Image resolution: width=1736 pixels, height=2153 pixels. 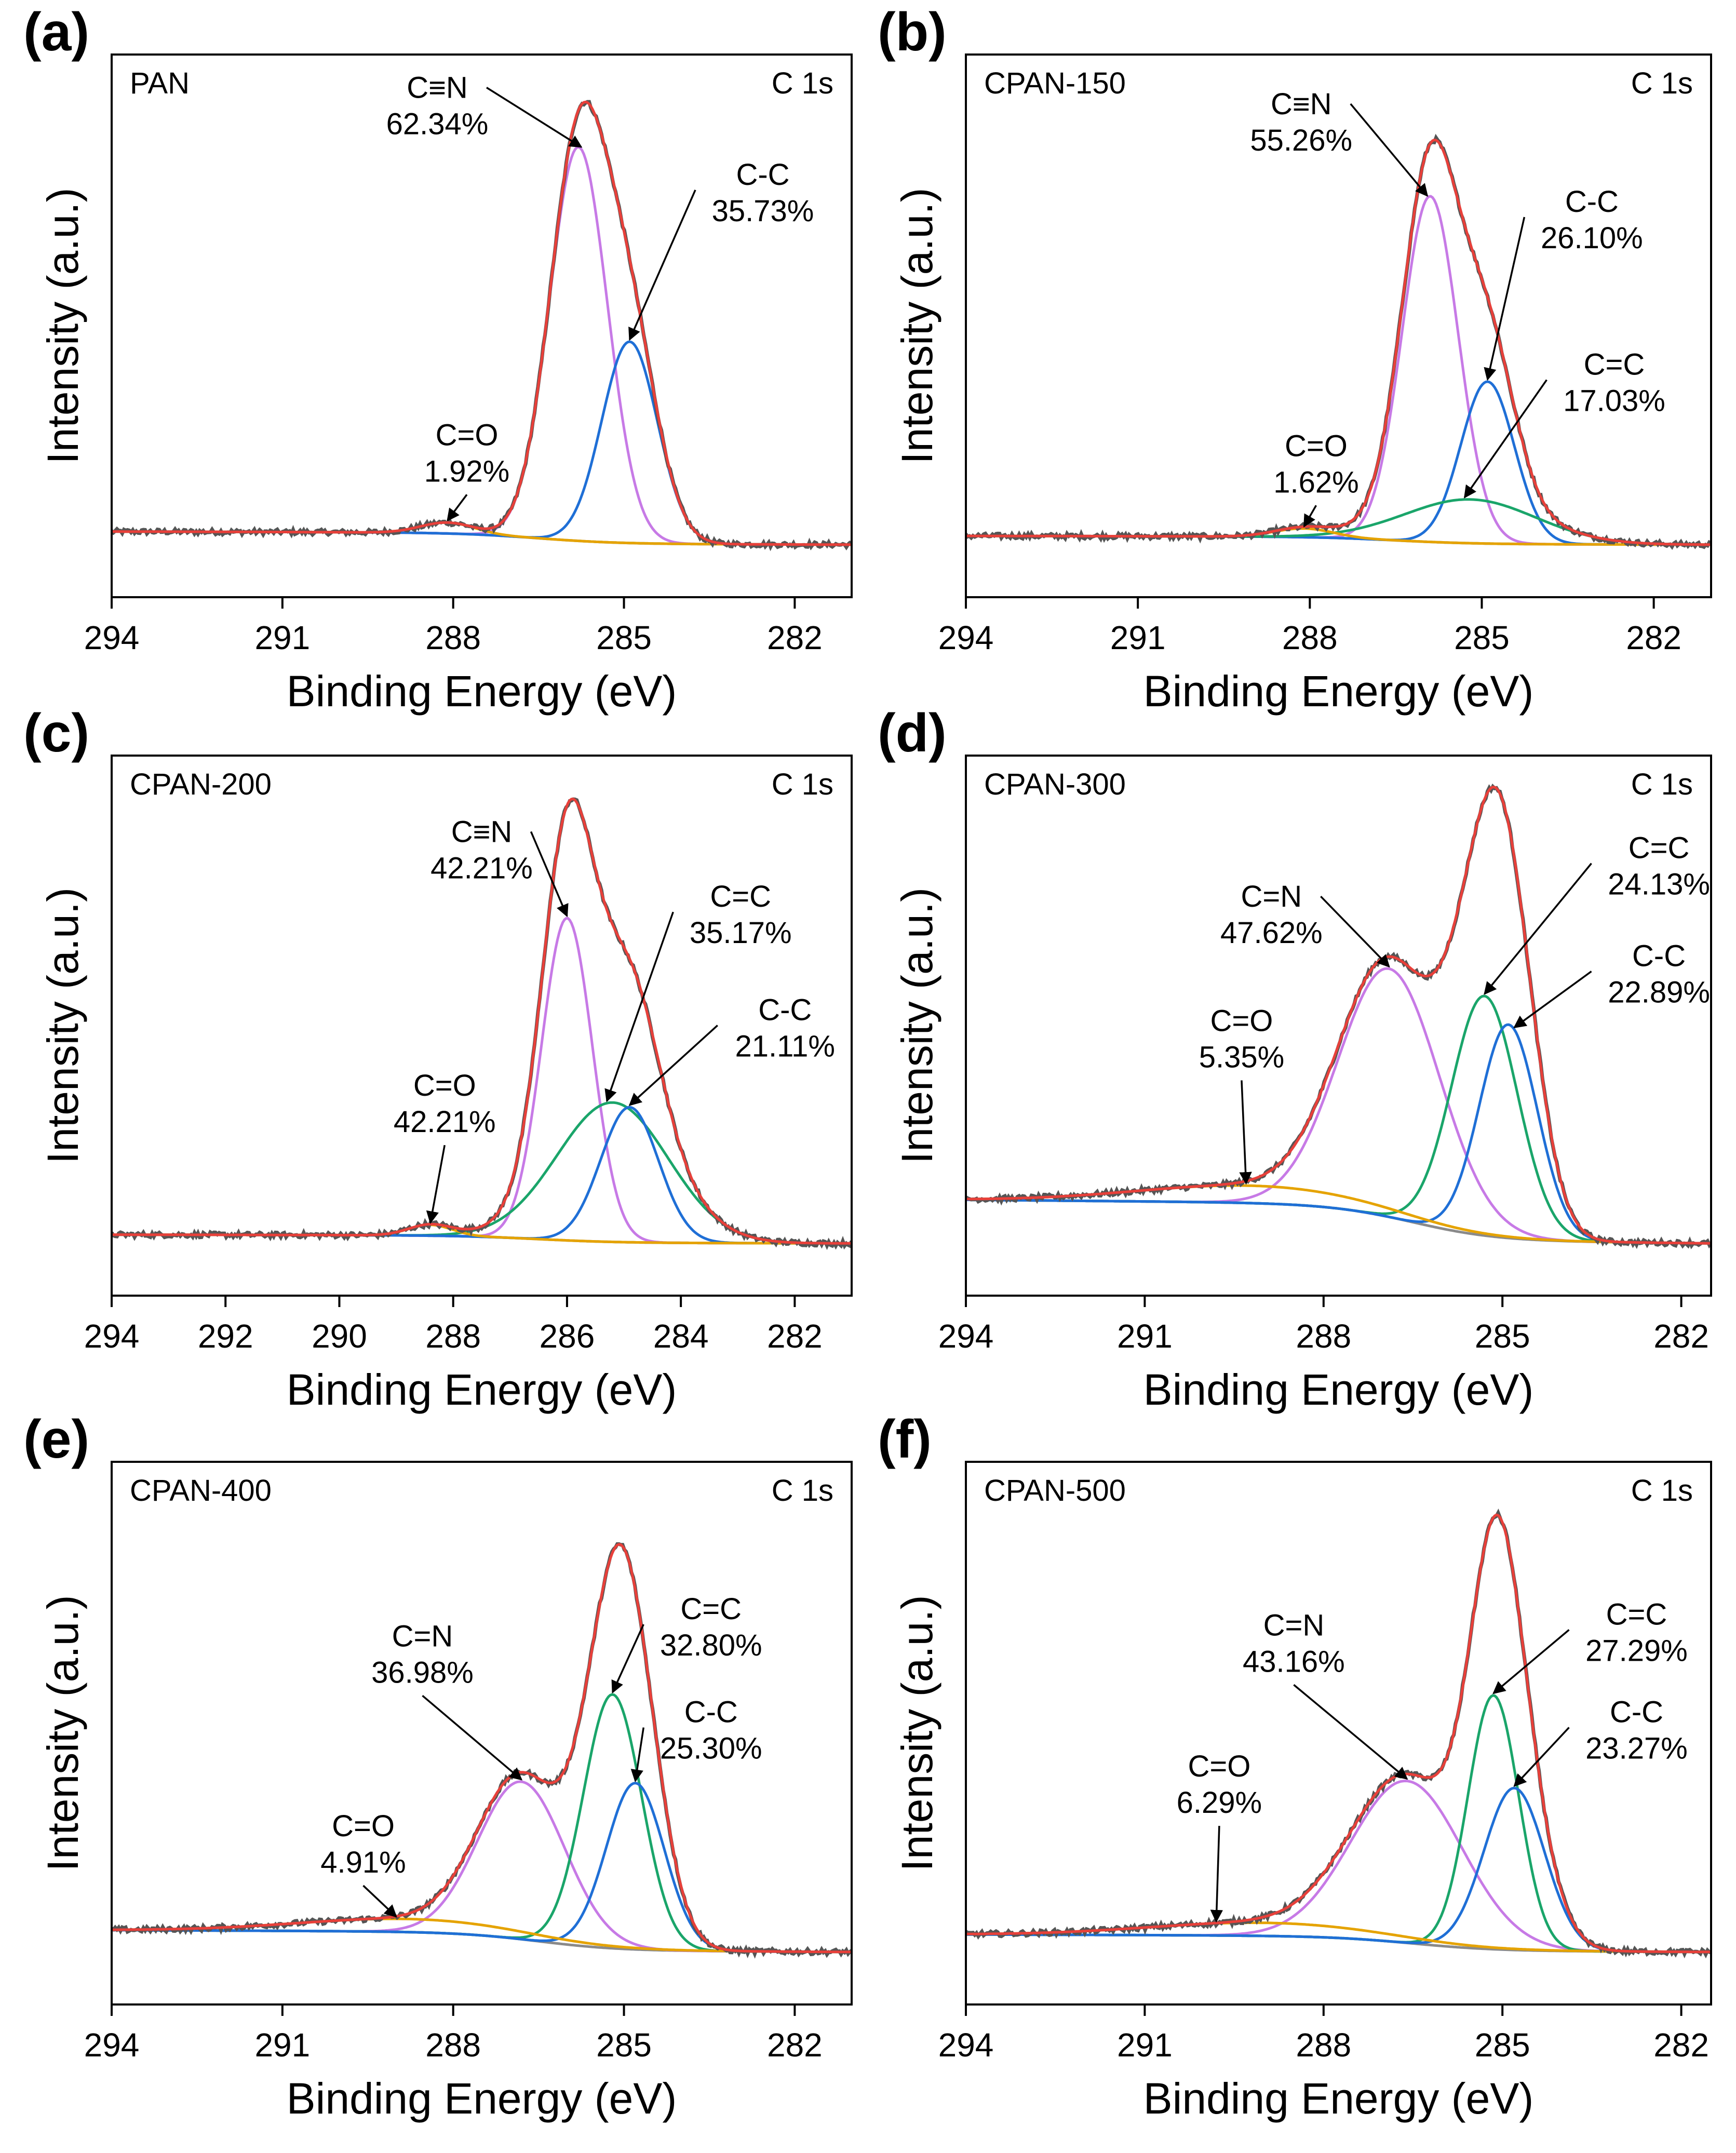 I want to click on sample-label: CPAN-150, so click(x=1055, y=83).